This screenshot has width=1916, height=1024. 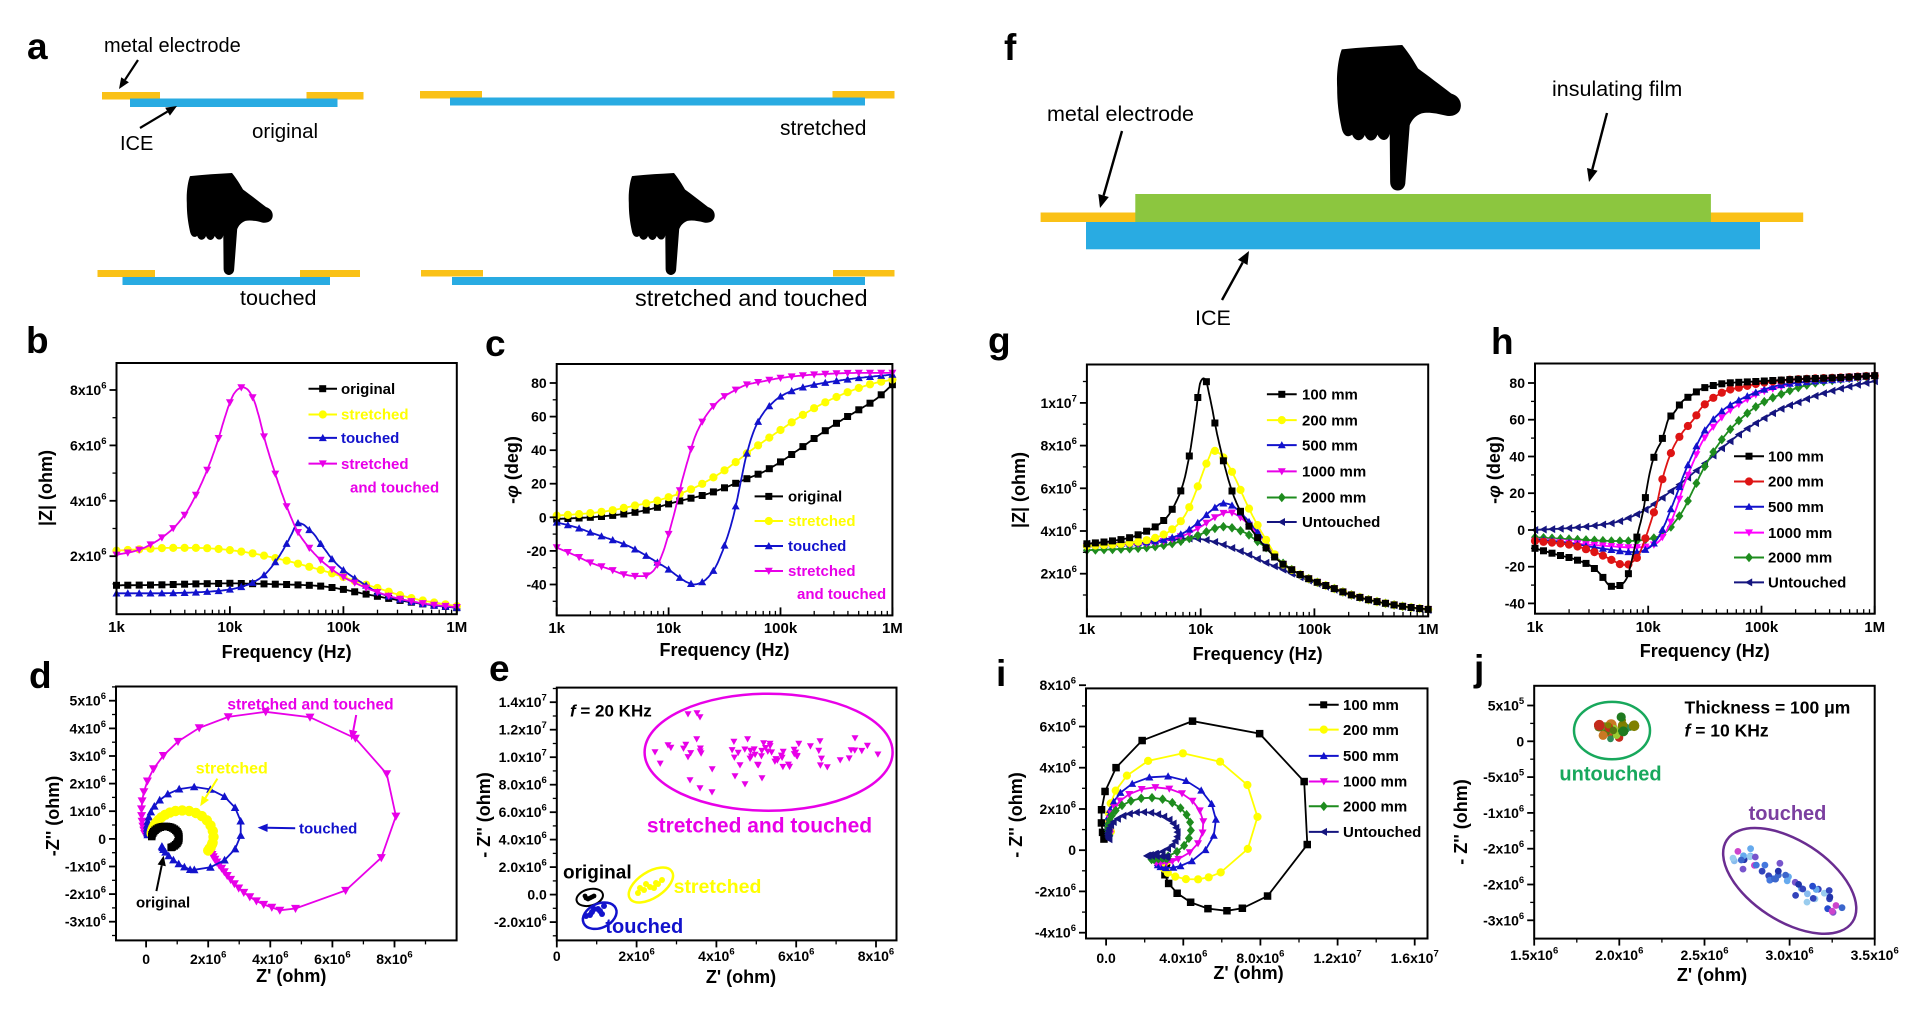 What do you see at coordinates (88, 756) in the screenshot?
I see `svg-text: 3x10⁶` at bounding box center [88, 756].